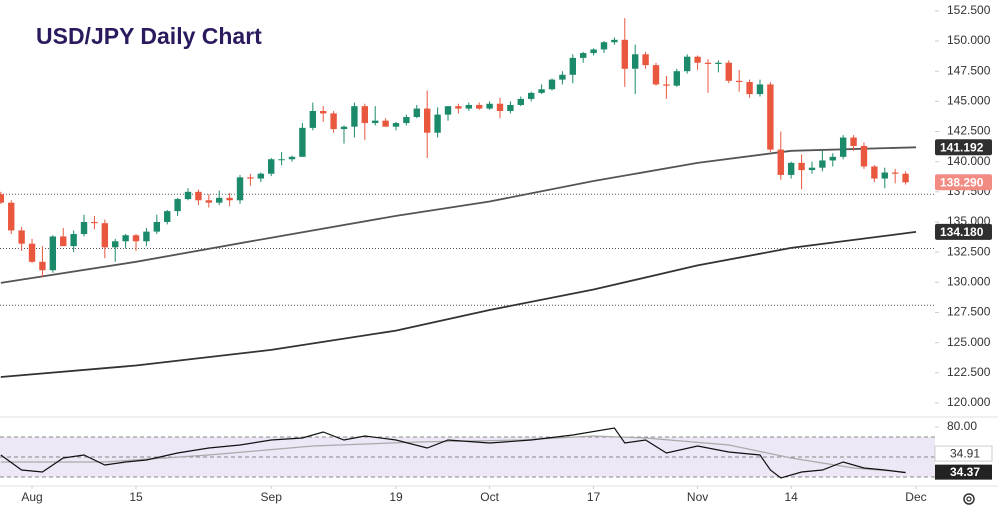  I want to click on chart-title: USD/JPY Daily Chart, so click(149, 36).